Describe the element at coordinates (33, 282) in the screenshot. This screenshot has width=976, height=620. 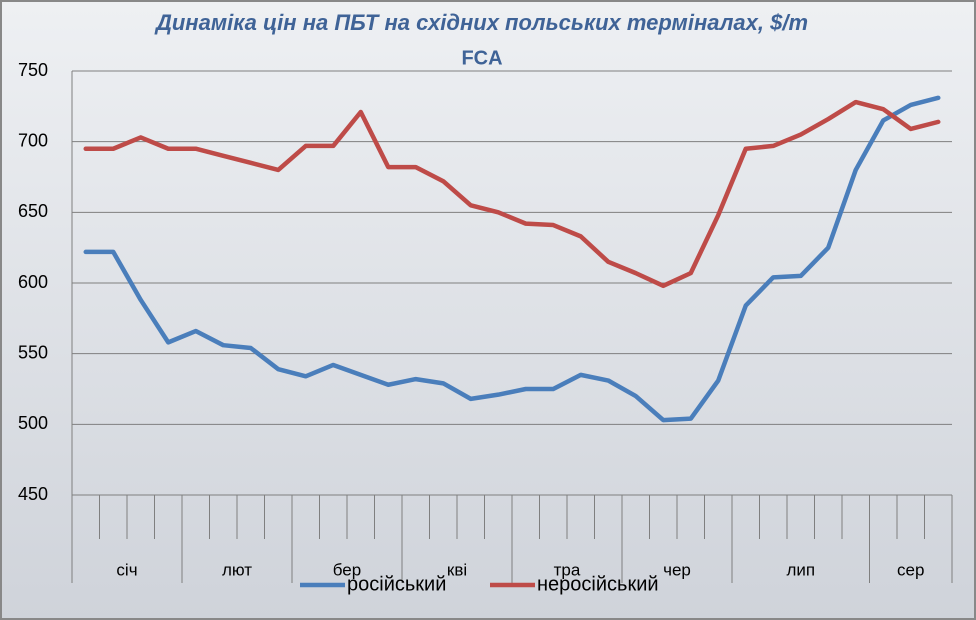
I see `y-tick-label: 600` at that location.